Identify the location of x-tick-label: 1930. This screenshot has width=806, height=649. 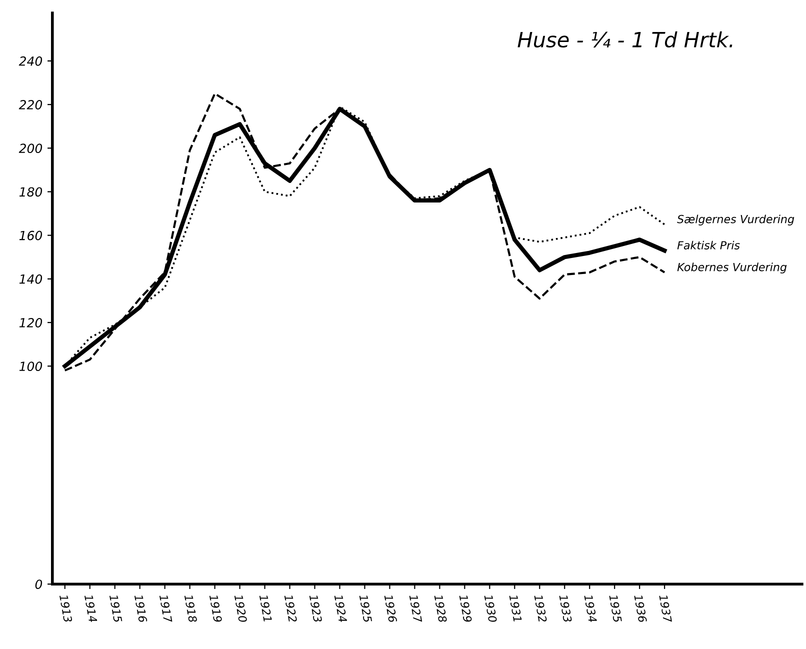
(491, 608).